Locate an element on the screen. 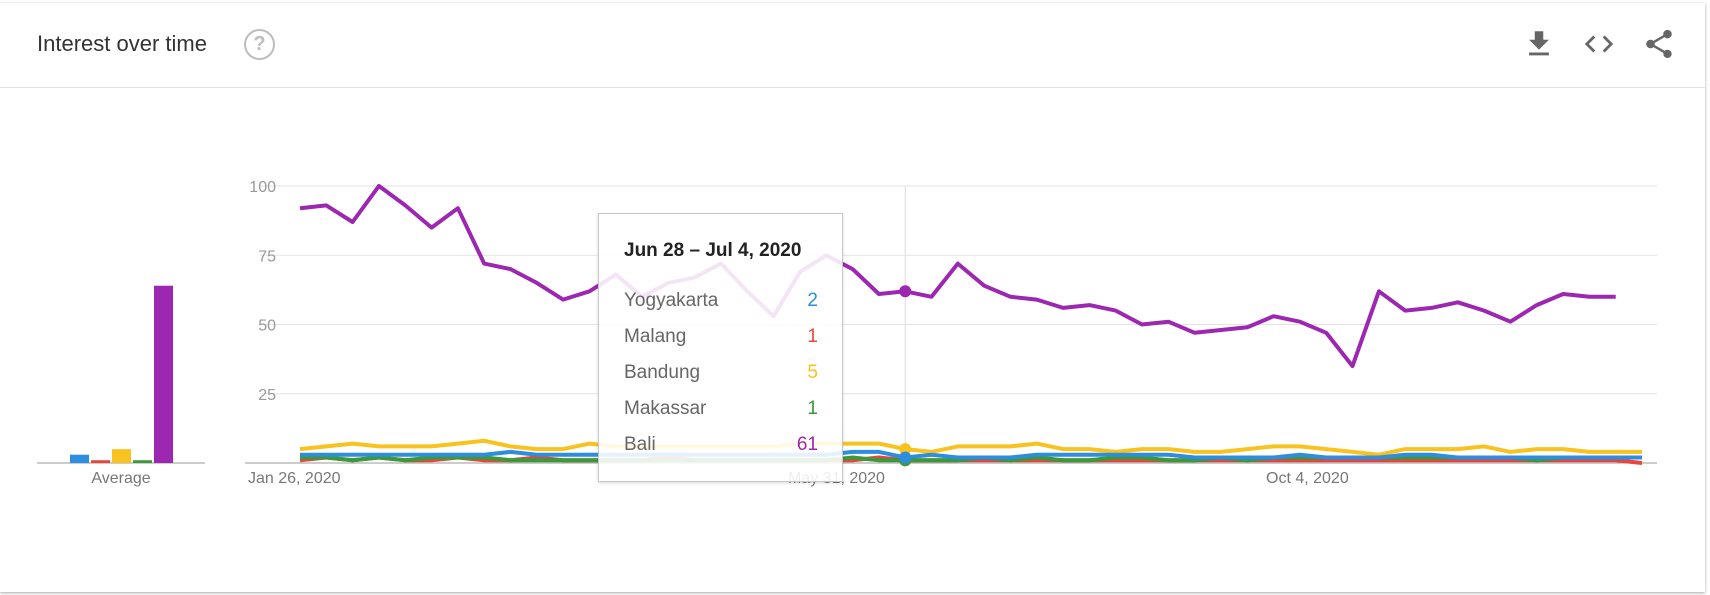  tooltip-series-value: 5 is located at coordinates (812, 372).